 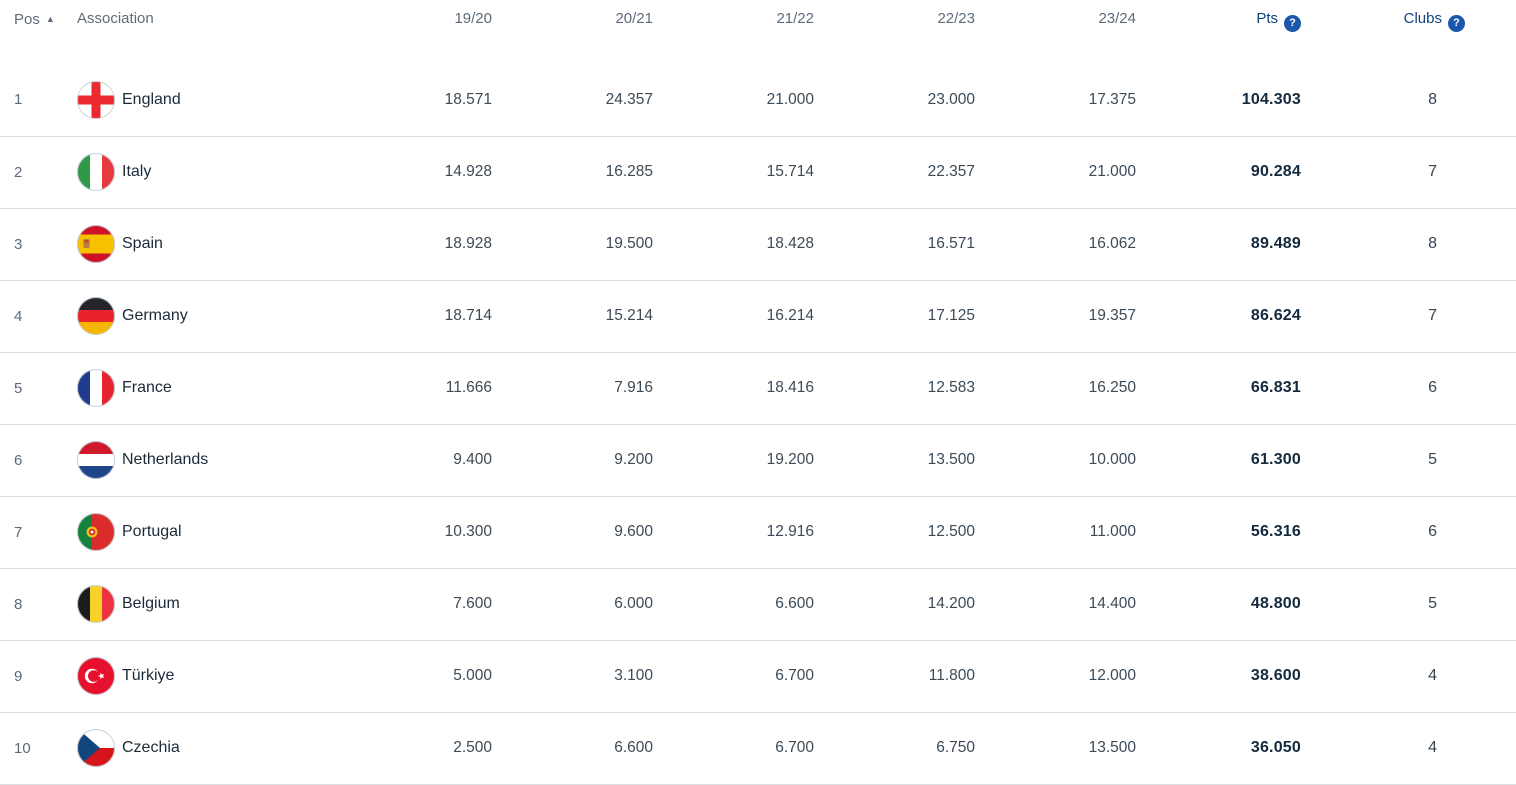 I want to click on association-cell: Portugal, so click(x=170, y=532).